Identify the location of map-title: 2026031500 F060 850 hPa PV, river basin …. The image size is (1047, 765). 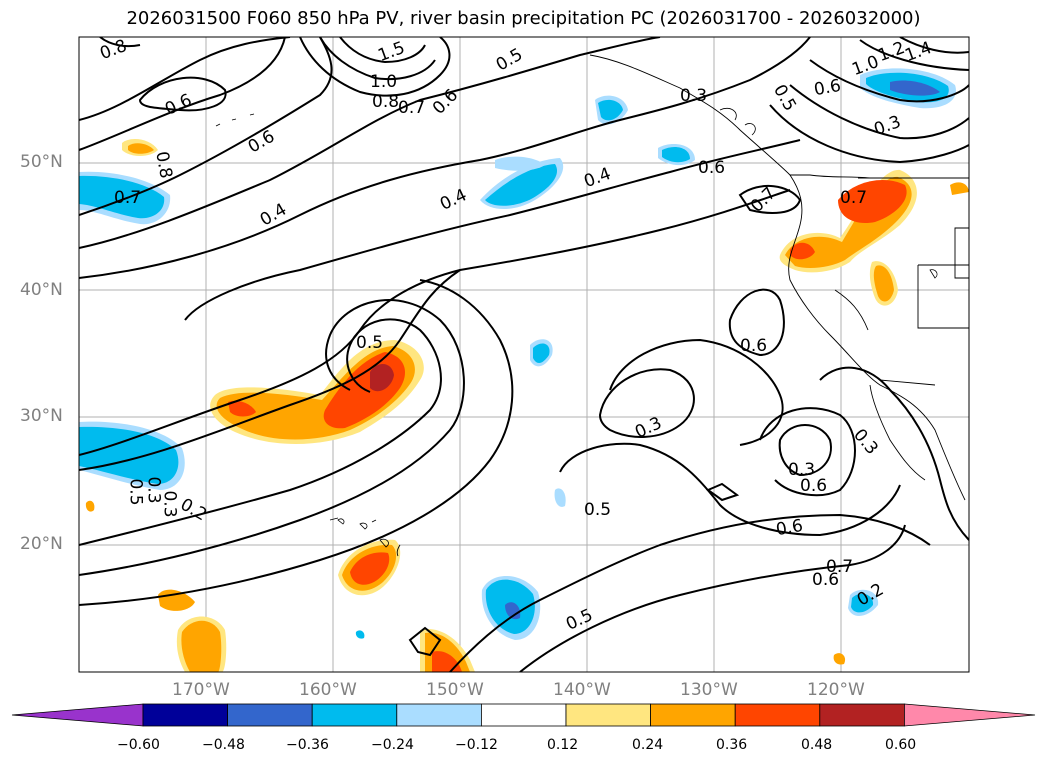
(523, 18).